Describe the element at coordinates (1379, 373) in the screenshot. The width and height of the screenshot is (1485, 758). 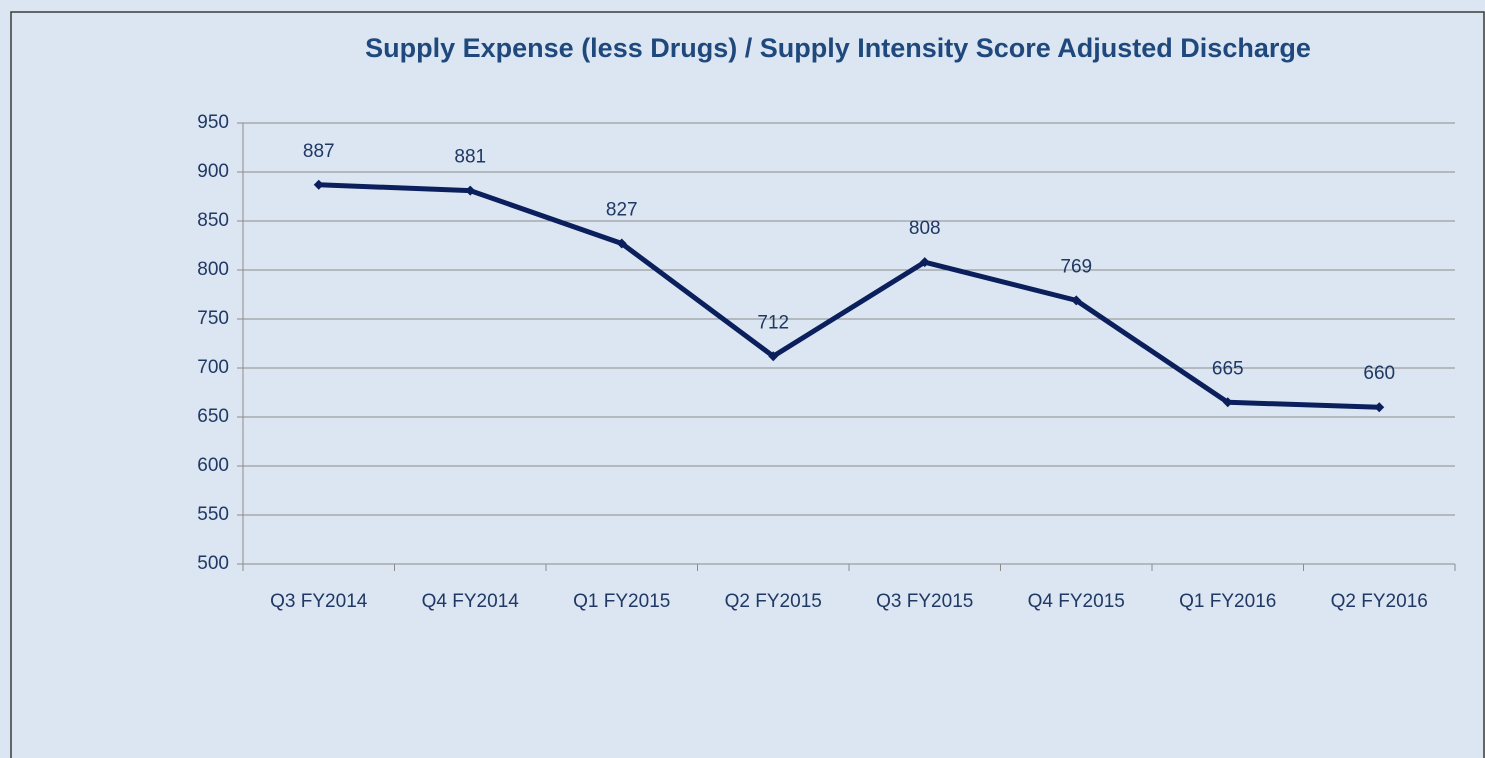
I see `data-label: 660` at that location.